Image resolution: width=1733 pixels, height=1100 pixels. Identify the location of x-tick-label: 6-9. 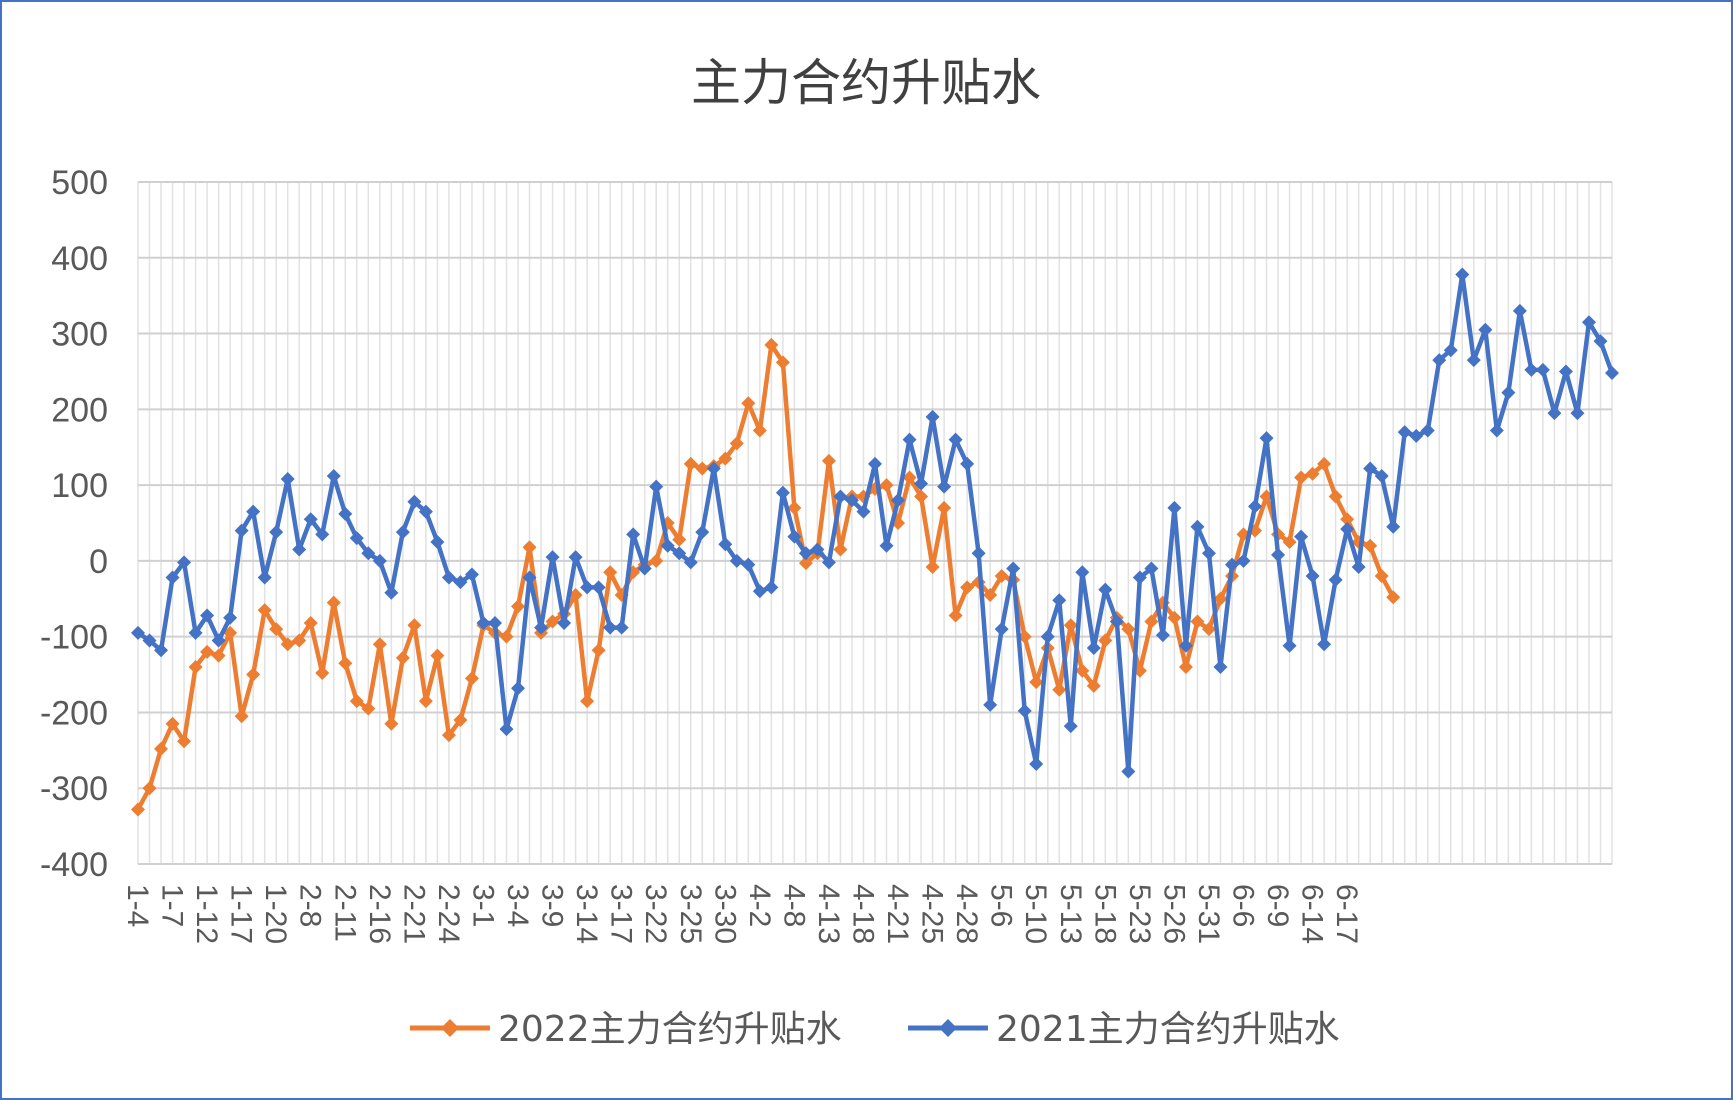
(1277, 905).